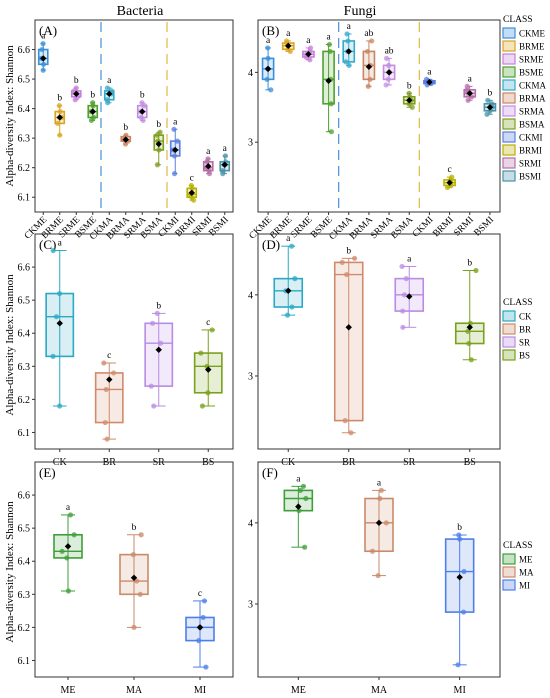 This screenshot has width=550, height=698. I want to click on legend-entry: BS, so click(524, 356).